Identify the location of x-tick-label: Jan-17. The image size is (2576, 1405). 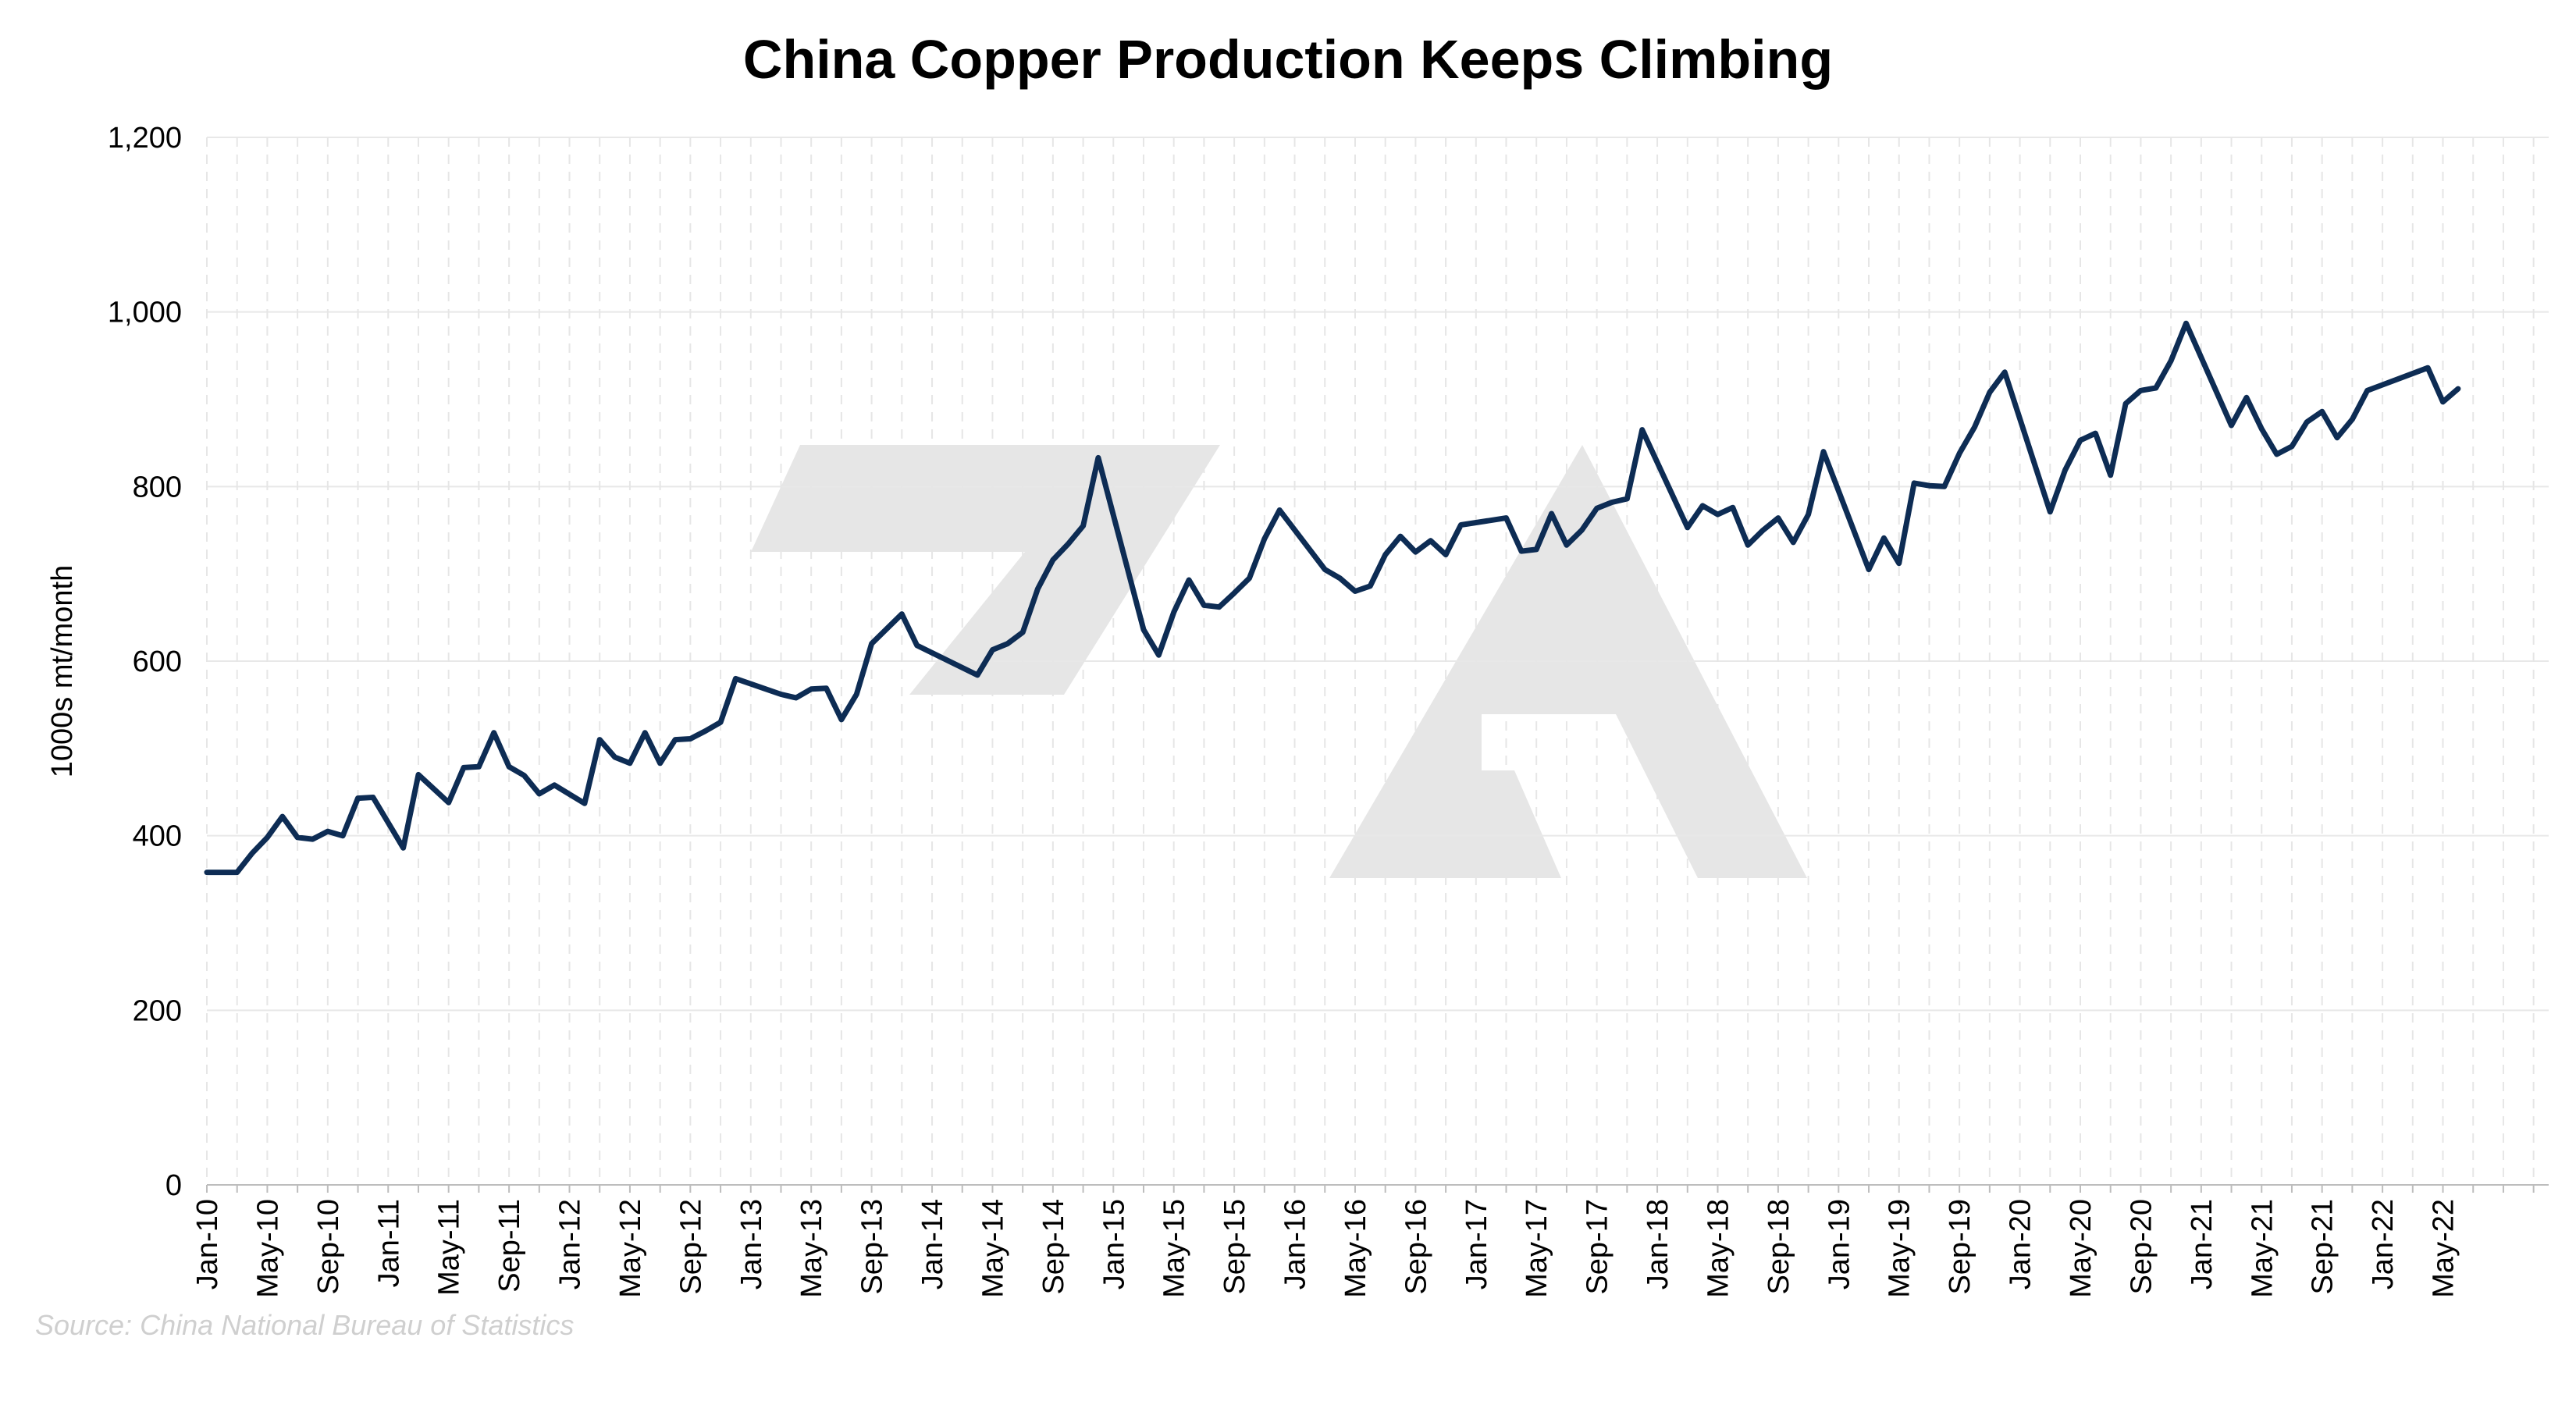
(1477, 1244).